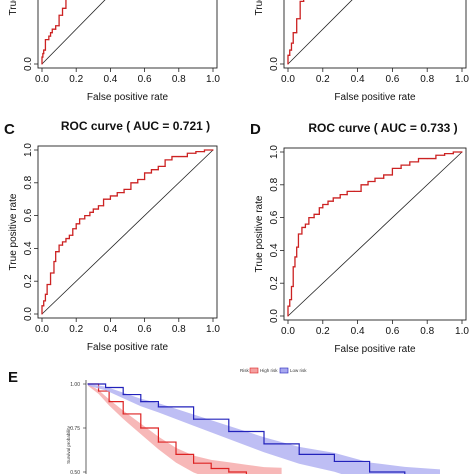 The image size is (474, 474). I want to click on chart-d-ytick-label: 1.0, so click(274, 152).